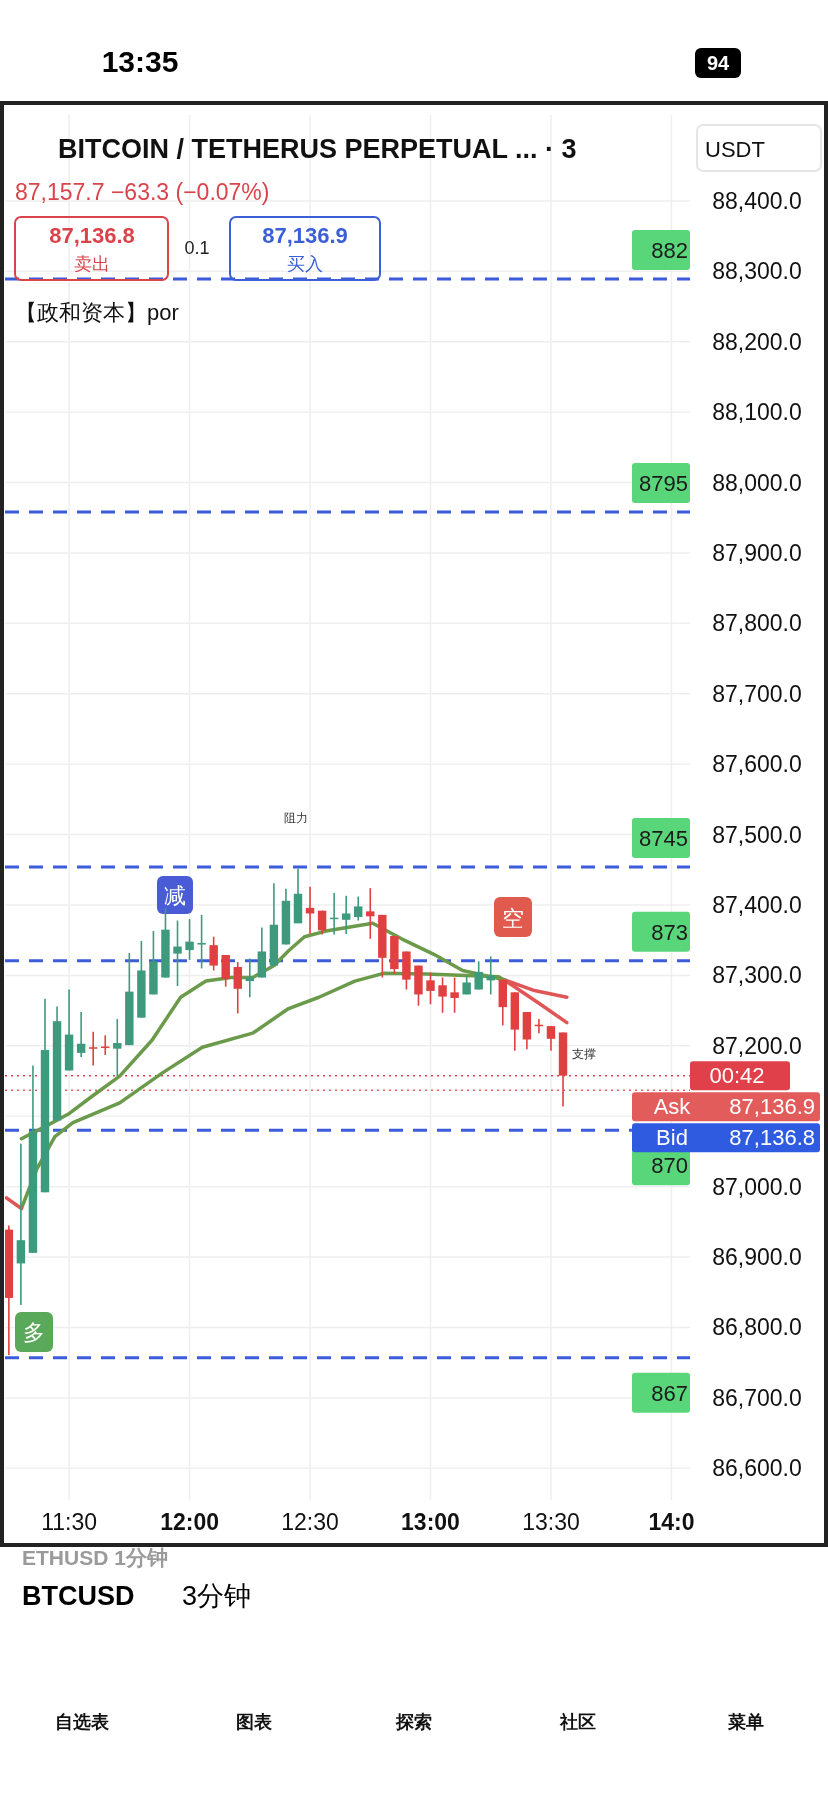 Image resolution: width=828 pixels, height=1800 pixels. What do you see at coordinates (757, 764) in the screenshot?
I see `y-tick-label: 87,600.0` at bounding box center [757, 764].